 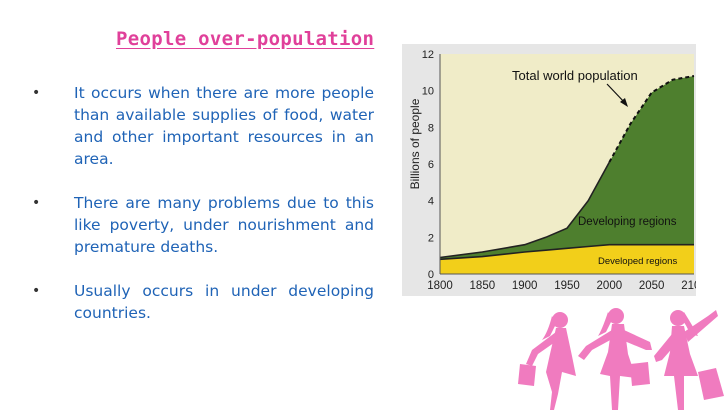 I want to click on annotation-developing-regions: Developing regions, so click(x=627, y=222).